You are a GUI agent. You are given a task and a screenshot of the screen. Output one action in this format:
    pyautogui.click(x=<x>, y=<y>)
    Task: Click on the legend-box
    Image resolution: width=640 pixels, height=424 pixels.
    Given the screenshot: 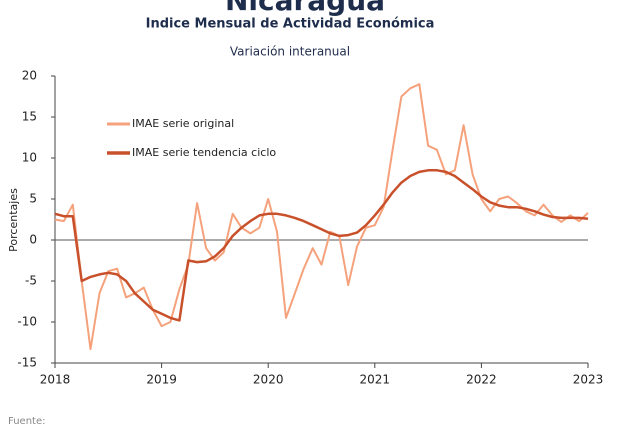 What is the action you would take?
    pyautogui.click(x=201, y=139)
    